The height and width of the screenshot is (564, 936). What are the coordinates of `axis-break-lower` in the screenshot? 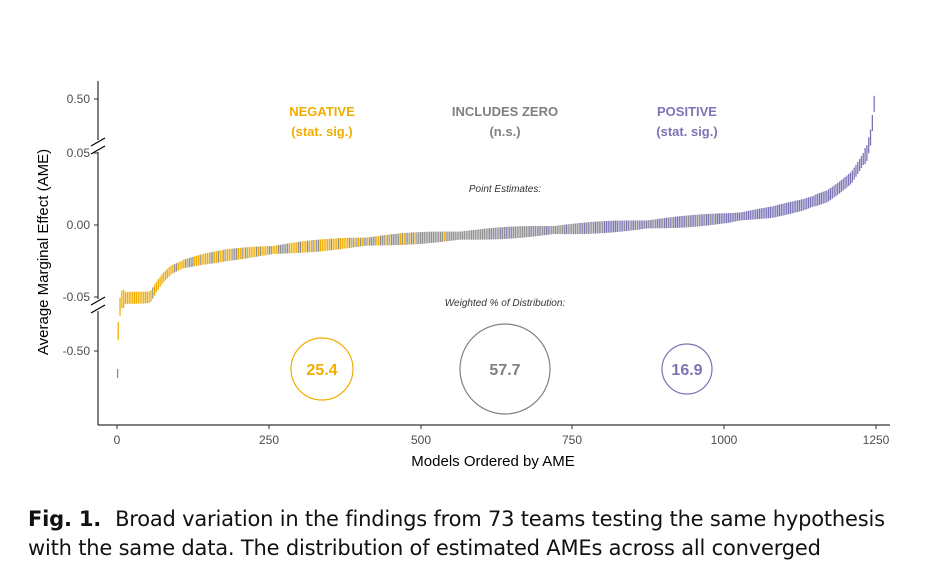 It's located at (98, 305).